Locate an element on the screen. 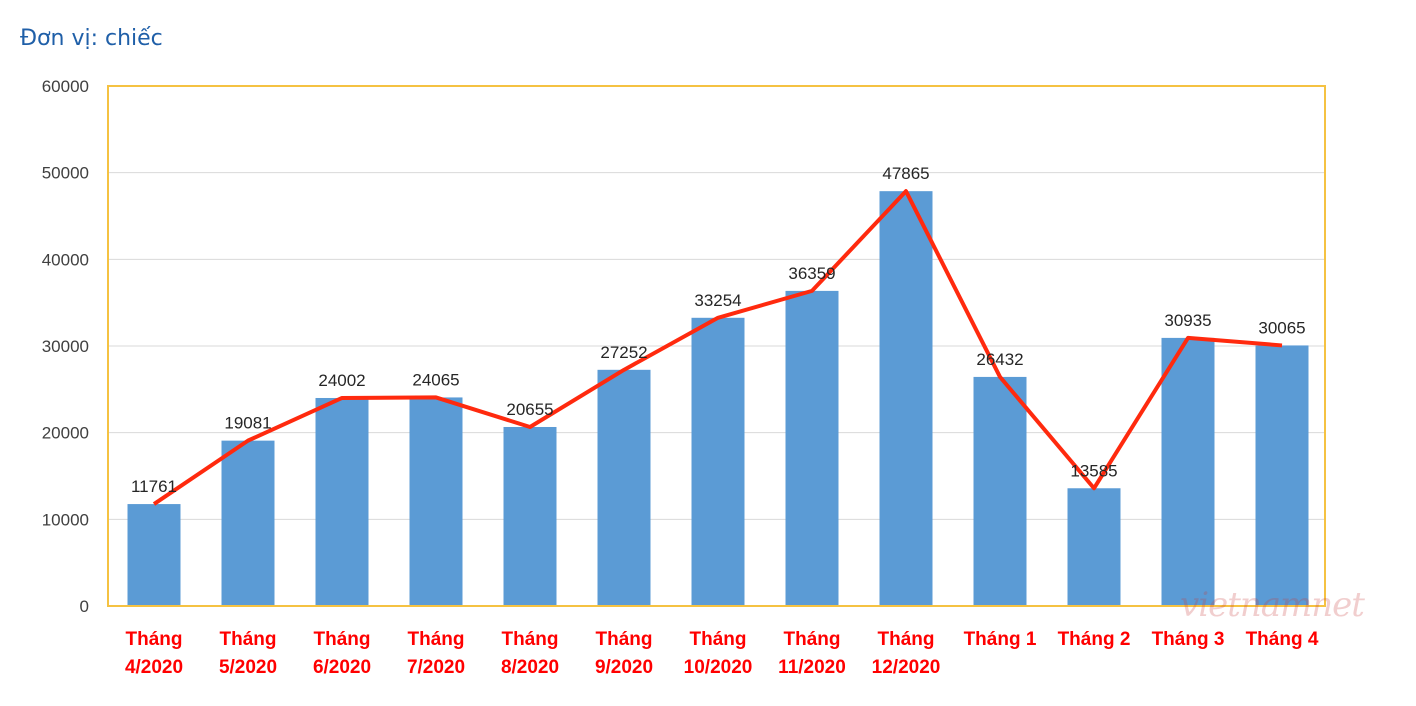 This screenshot has width=1416, height=706. data-label: 30065 is located at coordinates (1281, 327).